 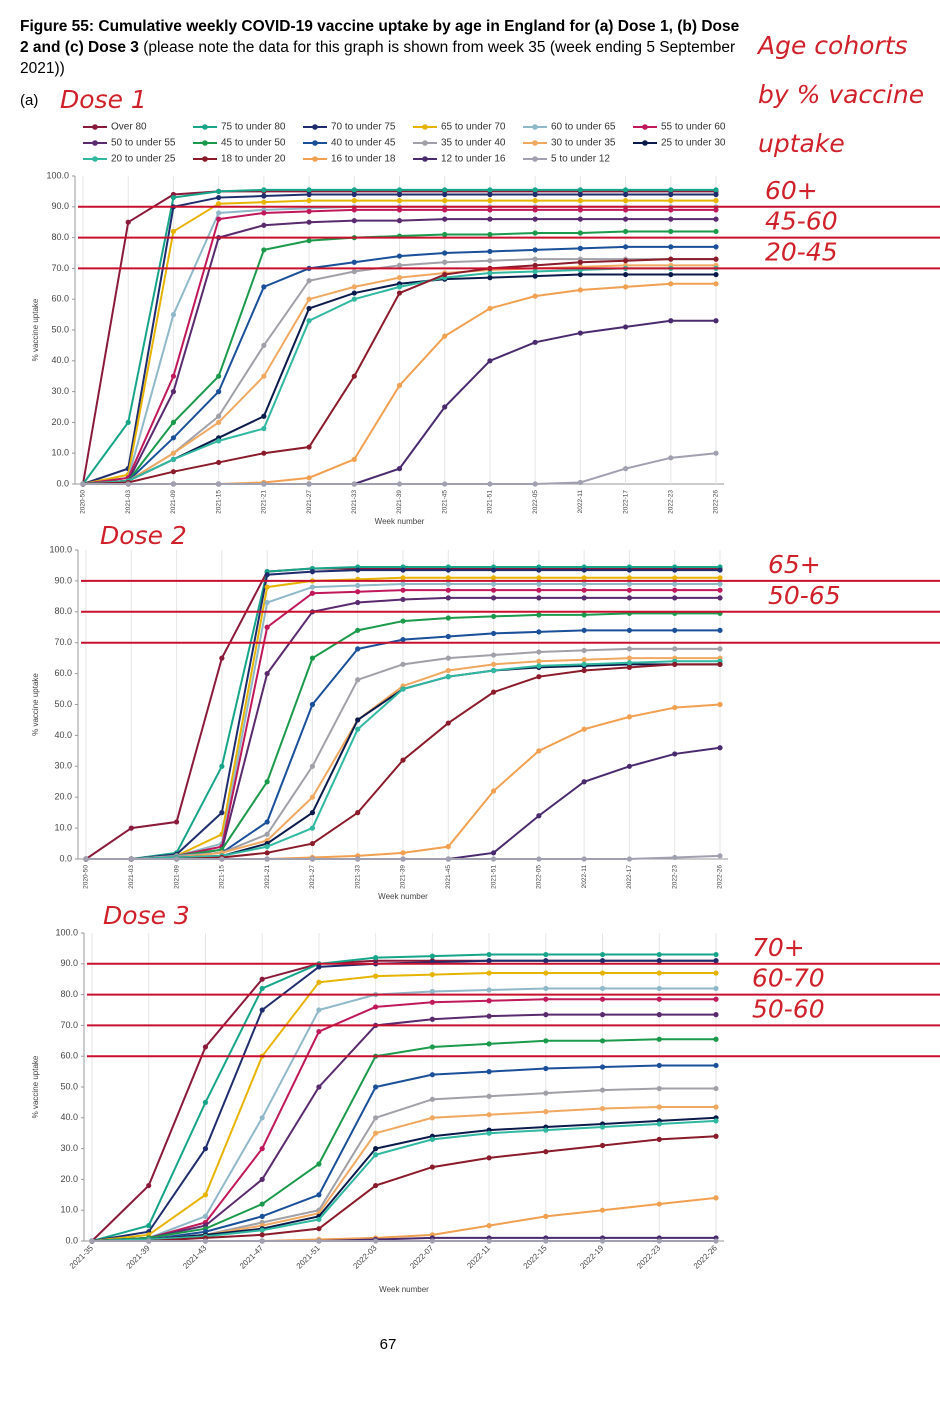 What do you see at coordinates (264, 502) in the screenshot?
I see `x-tick-label: 2021-21` at bounding box center [264, 502].